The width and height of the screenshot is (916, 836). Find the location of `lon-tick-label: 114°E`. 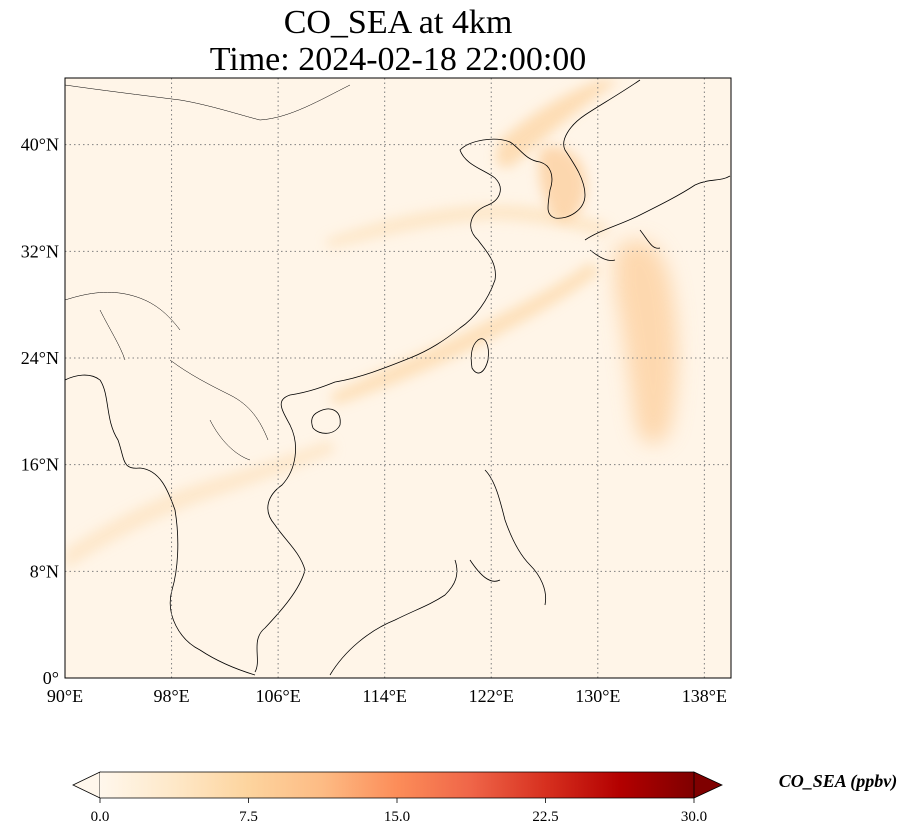

lon-tick-label: 114°E is located at coordinates (384, 696).